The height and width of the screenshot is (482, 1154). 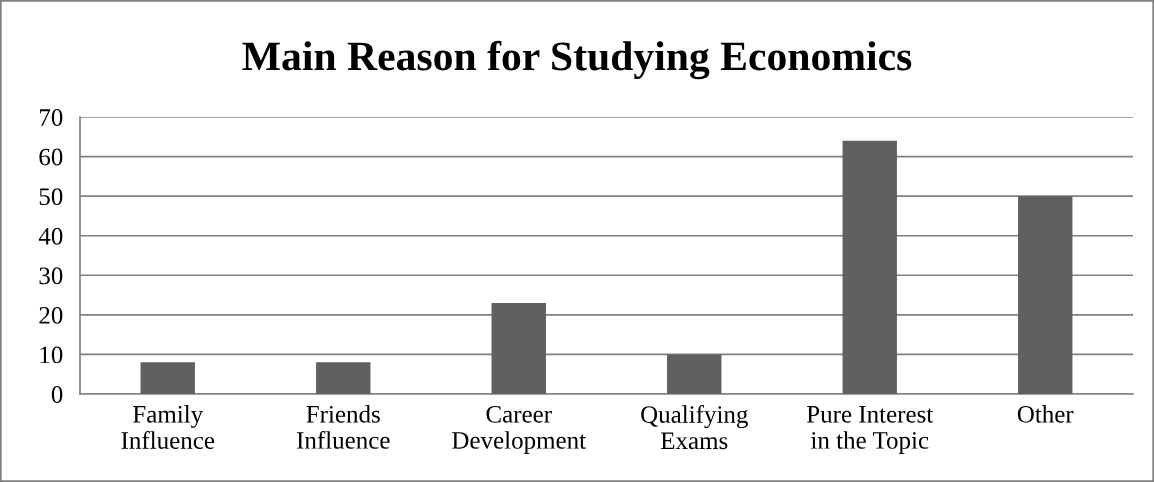 I want to click on y-tick-label: 60, so click(x=51, y=157).